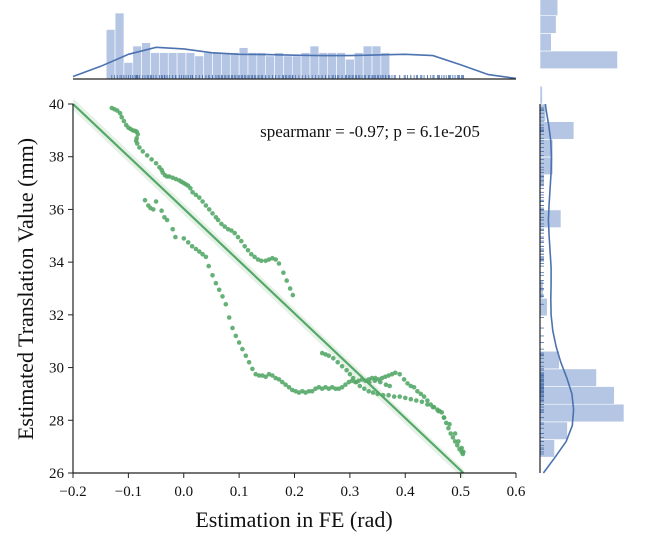  I want to click on y-tick-label: 32, so click(56, 316).